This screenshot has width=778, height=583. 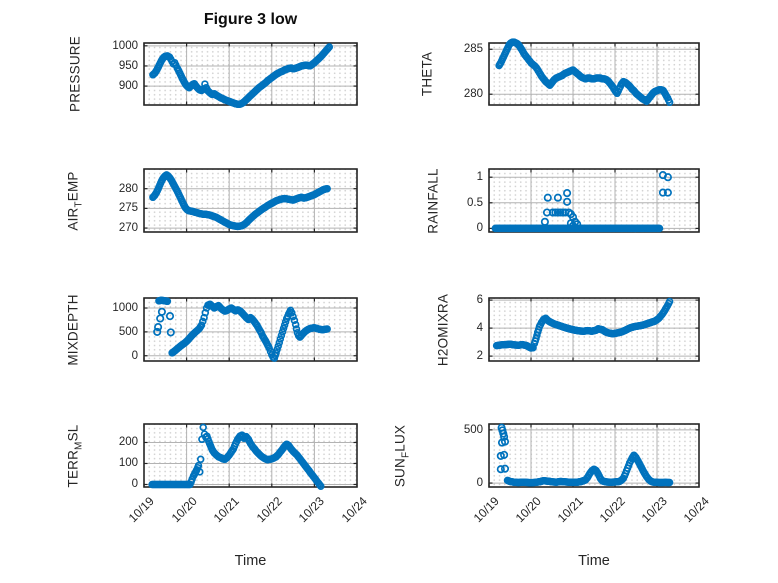 What do you see at coordinates (128, 86) in the screenshot?
I see `y-tick-label: 900` at bounding box center [128, 86].